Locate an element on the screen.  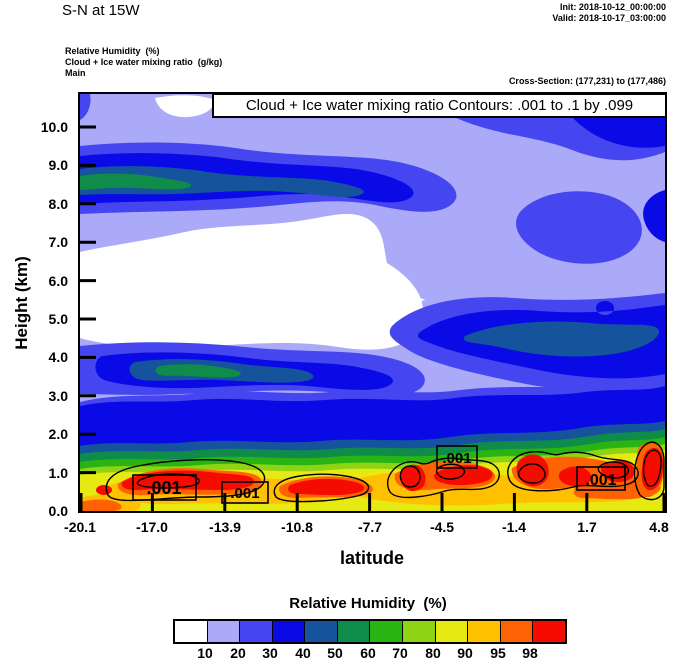
fill-rh-gt98 is located at coordinates (380, 471).